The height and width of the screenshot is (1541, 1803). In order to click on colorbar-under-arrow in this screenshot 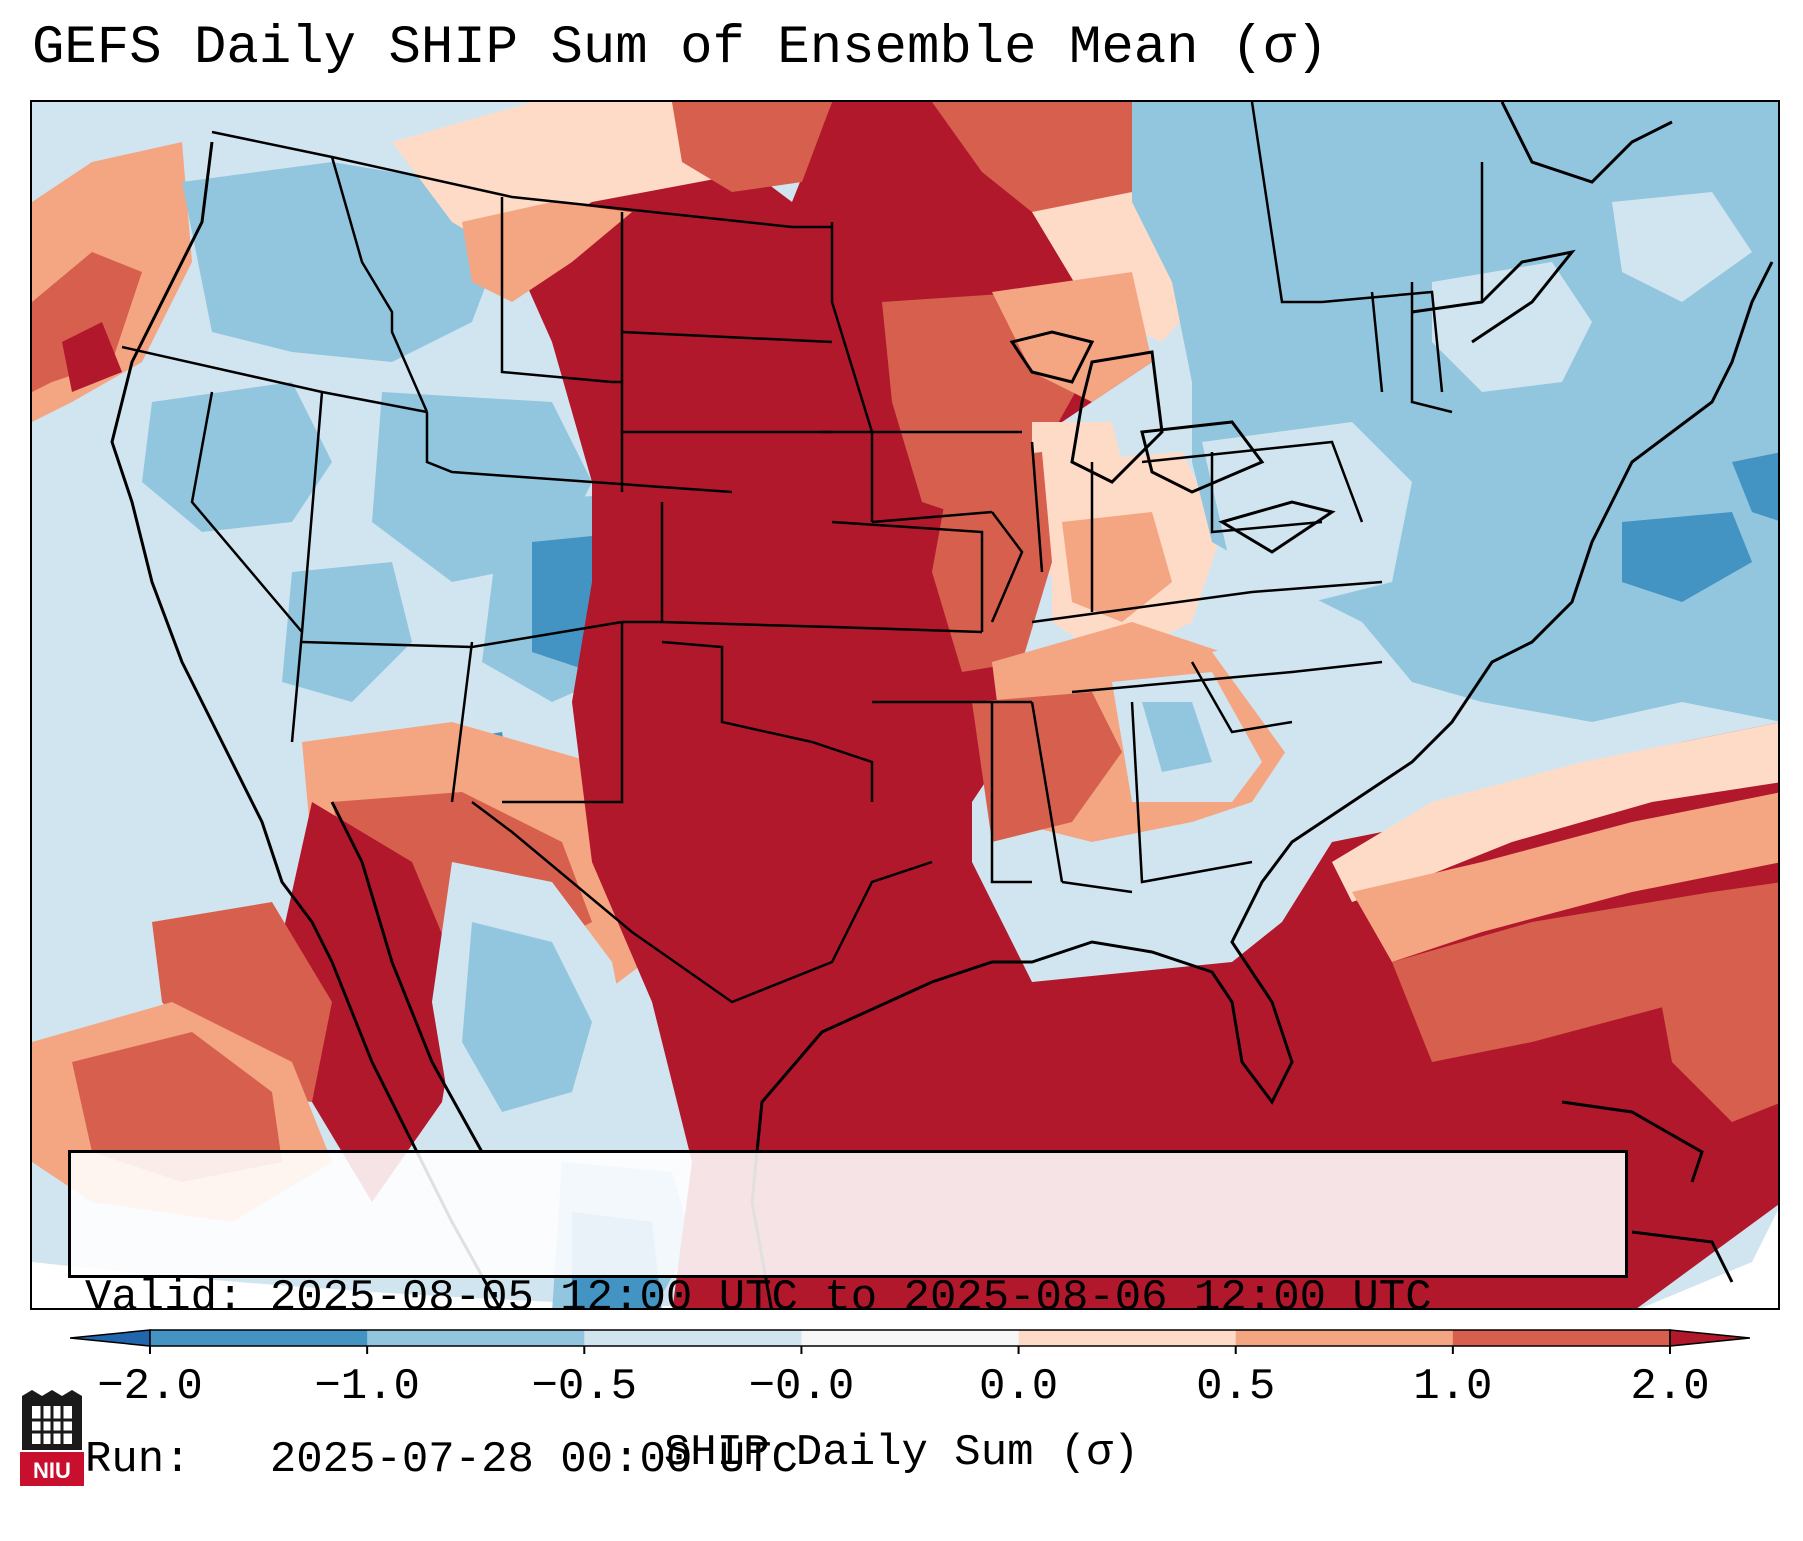, I will do `click(110, 1338)`.